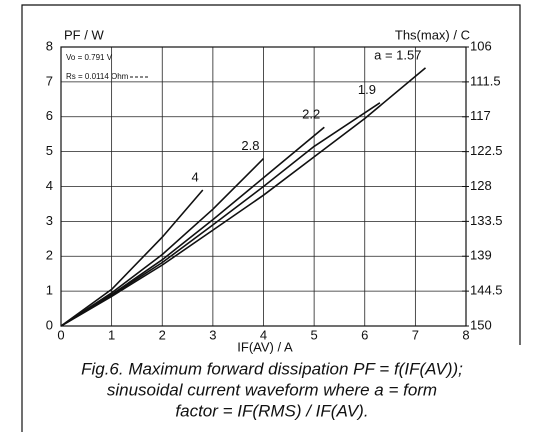 The image size is (534, 434). What do you see at coordinates (311, 114) in the screenshot?
I see `series-label: 2.2` at bounding box center [311, 114].